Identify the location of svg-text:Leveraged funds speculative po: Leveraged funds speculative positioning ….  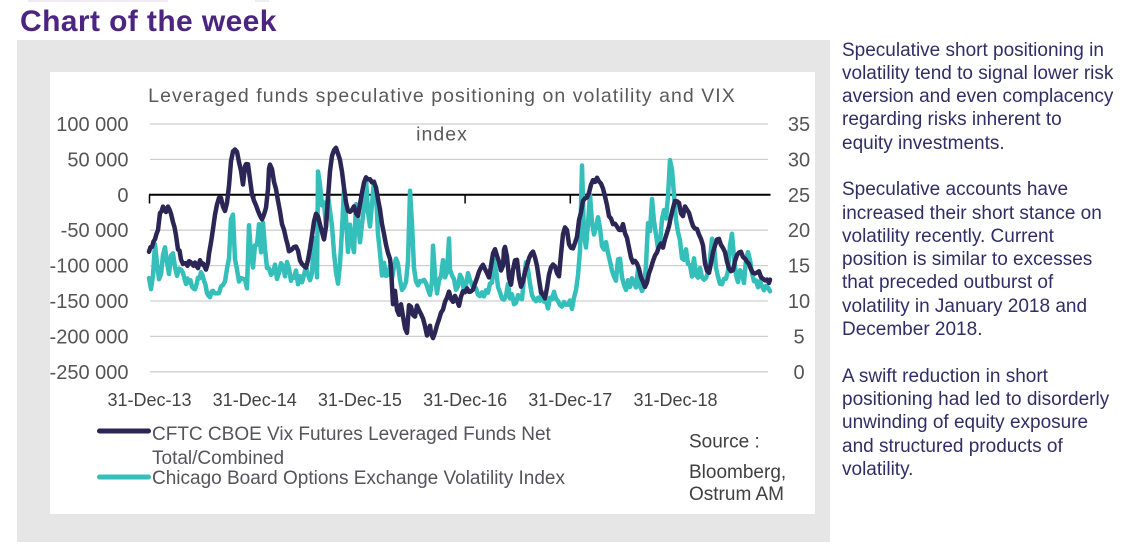
(442, 96).